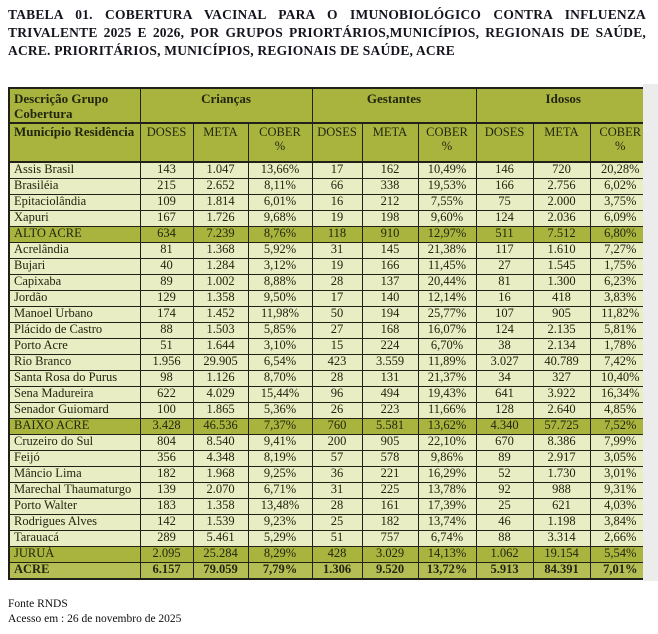 Image resolution: width=658 pixels, height=634 pixels. I want to click on value-cell: 428, so click(337, 554).